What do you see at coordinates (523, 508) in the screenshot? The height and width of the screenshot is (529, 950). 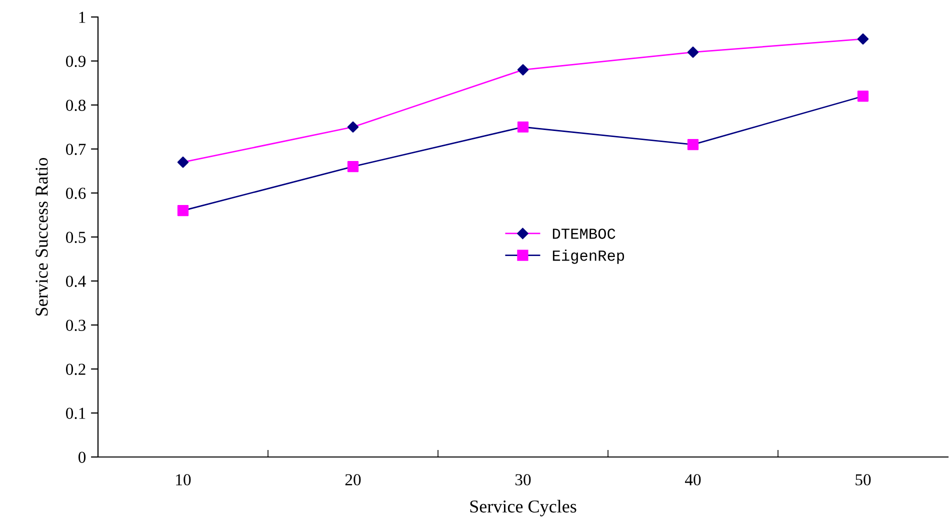 I see `x-axis-title: Service Cycles` at bounding box center [523, 508].